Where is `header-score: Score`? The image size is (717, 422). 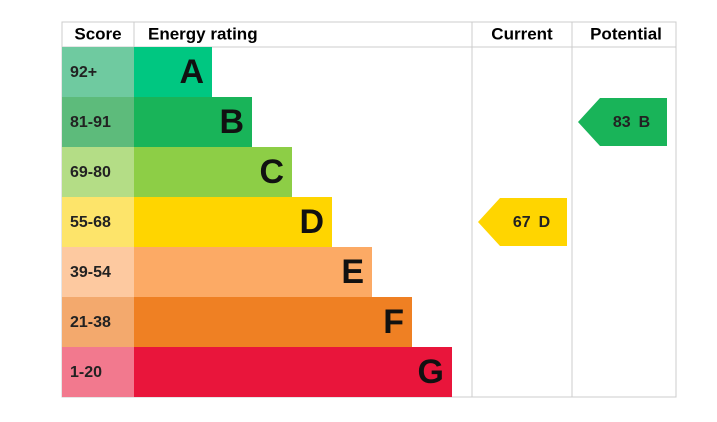
header-score: Score is located at coordinates (97, 33).